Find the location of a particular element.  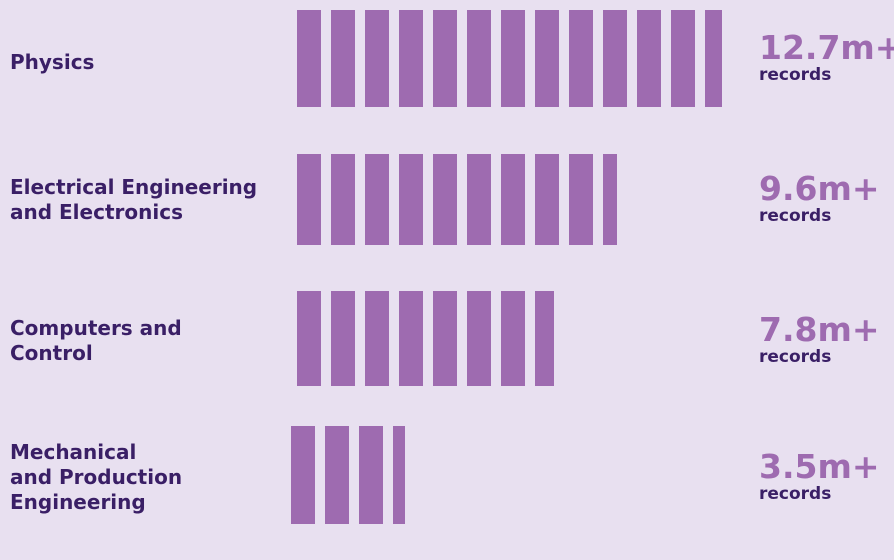

value-block: 12.7m+ records is located at coordinates (826, 56).